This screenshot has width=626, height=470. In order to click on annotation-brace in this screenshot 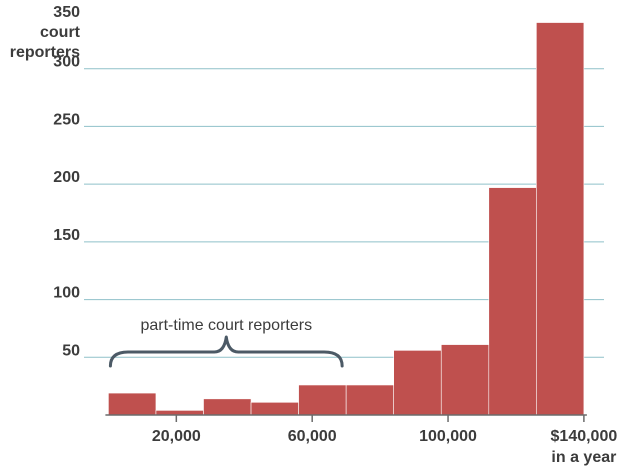, I will do `click(226, 351)`.